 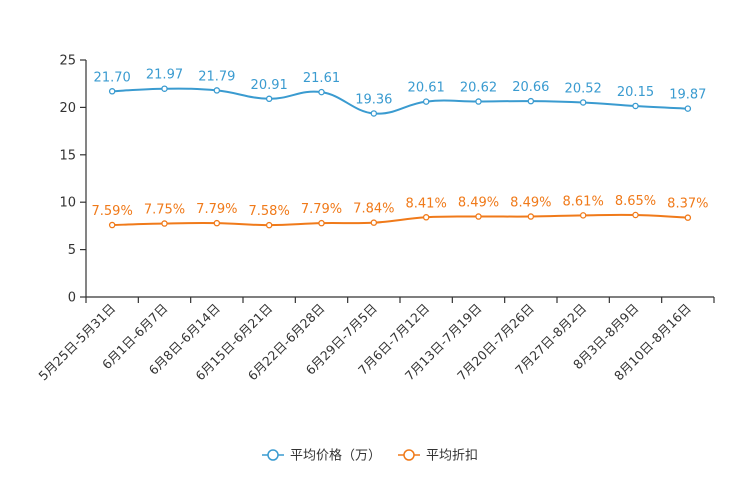 I want to click on y-tick-label: 25, so click(x=67, y=61).